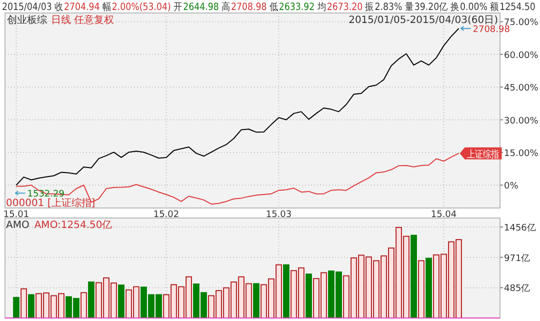 This screenshot has height=321, width=540. What do you see at coordinates (27, 7) in the screenshot?
I see `annotation: 2015/04/03` at bounding box center [27, 7].